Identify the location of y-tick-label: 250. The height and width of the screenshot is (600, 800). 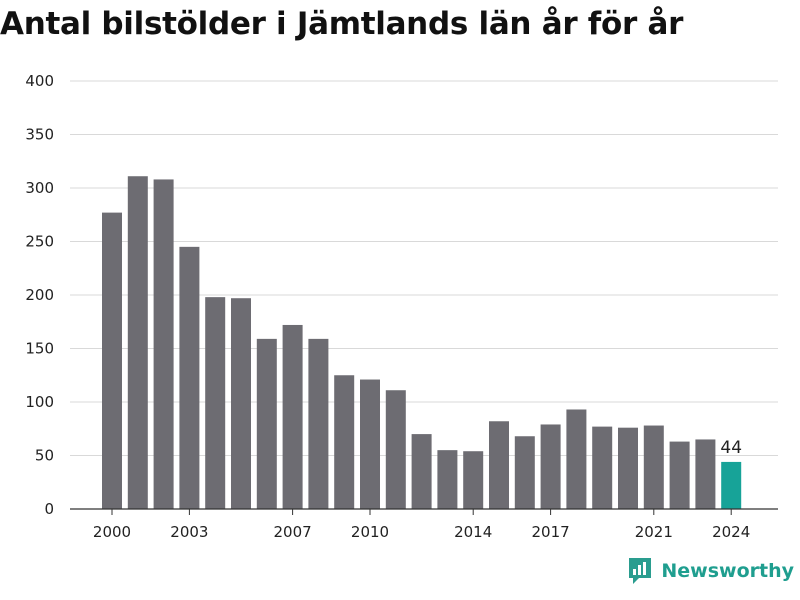
(39, 242).